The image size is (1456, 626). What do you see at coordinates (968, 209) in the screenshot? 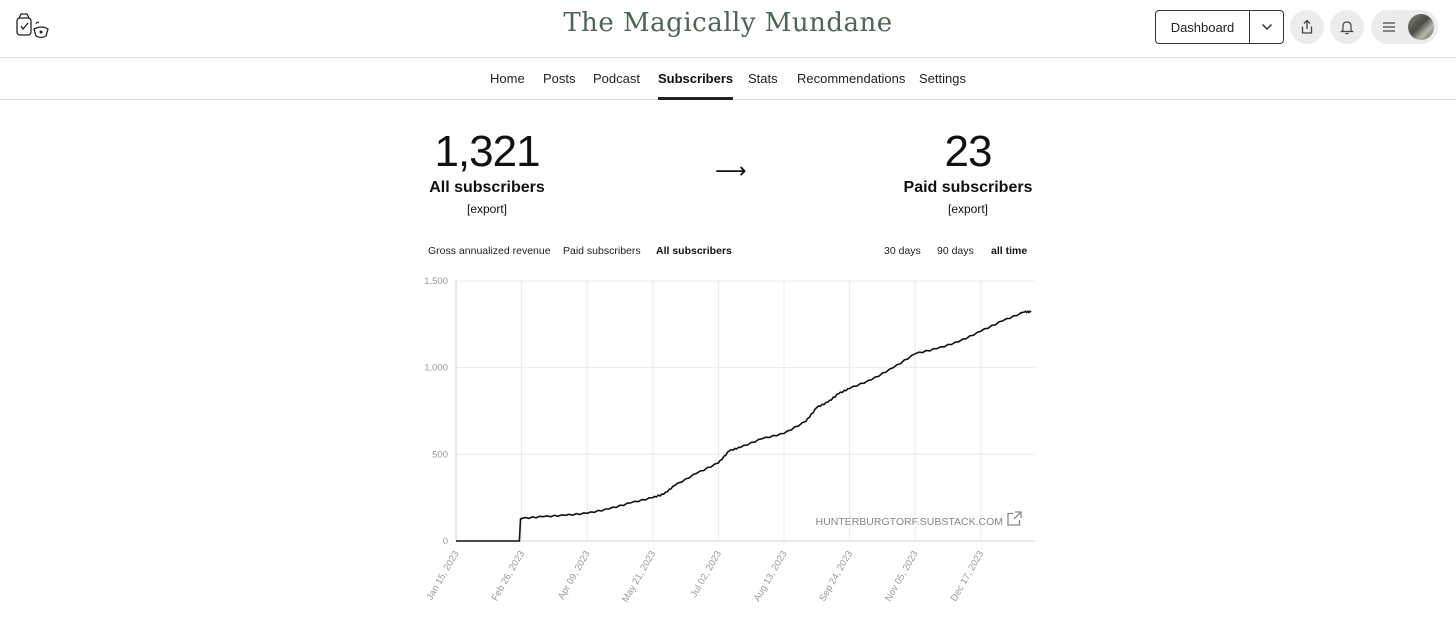
I see `paid-subscribers-export-link: [export]` at bounding box center [968, 209].